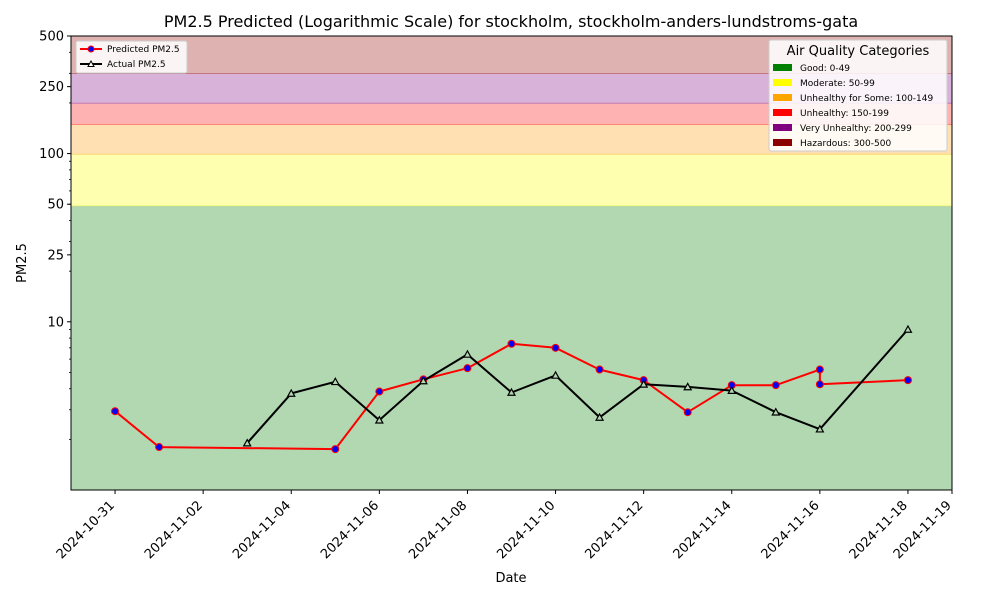 The image size is (1000, 600). I want to click on aqi-legend-title: Air Quality Categories, so click(858, 51).